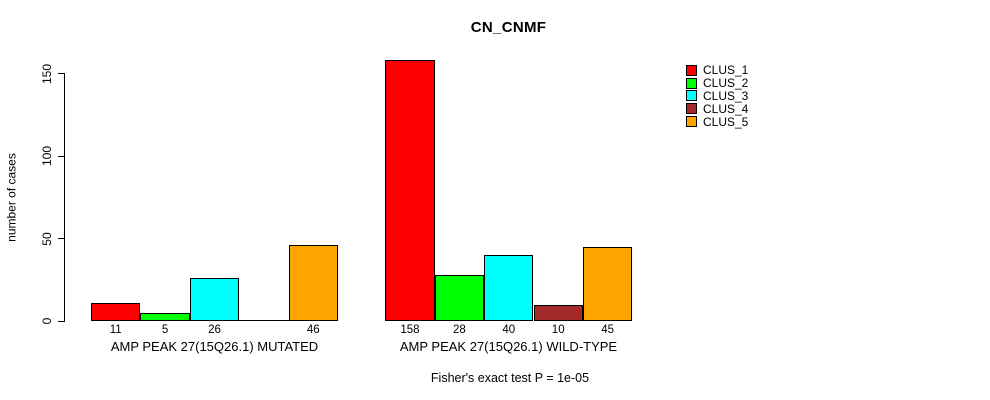 Image resolution: width=990 pixels, height=400 pixels. What do you see at coordinates (410, 330) in the screenshot?
I see `bar-value-label: 158` at bounding box center [410, 330].